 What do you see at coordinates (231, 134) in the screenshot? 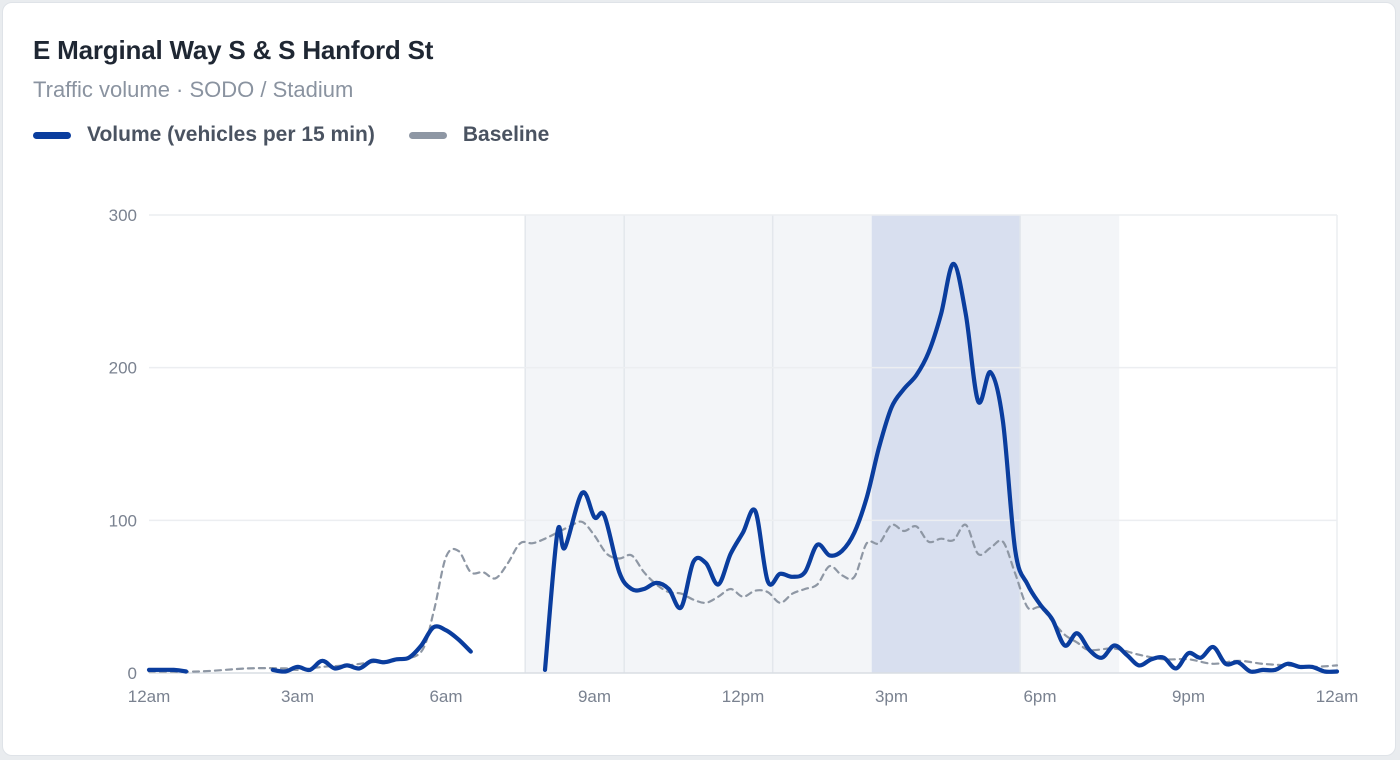
I see `legend-label-volume: Volume (vehicles per 15 min)` at bounding box center [231, 134].